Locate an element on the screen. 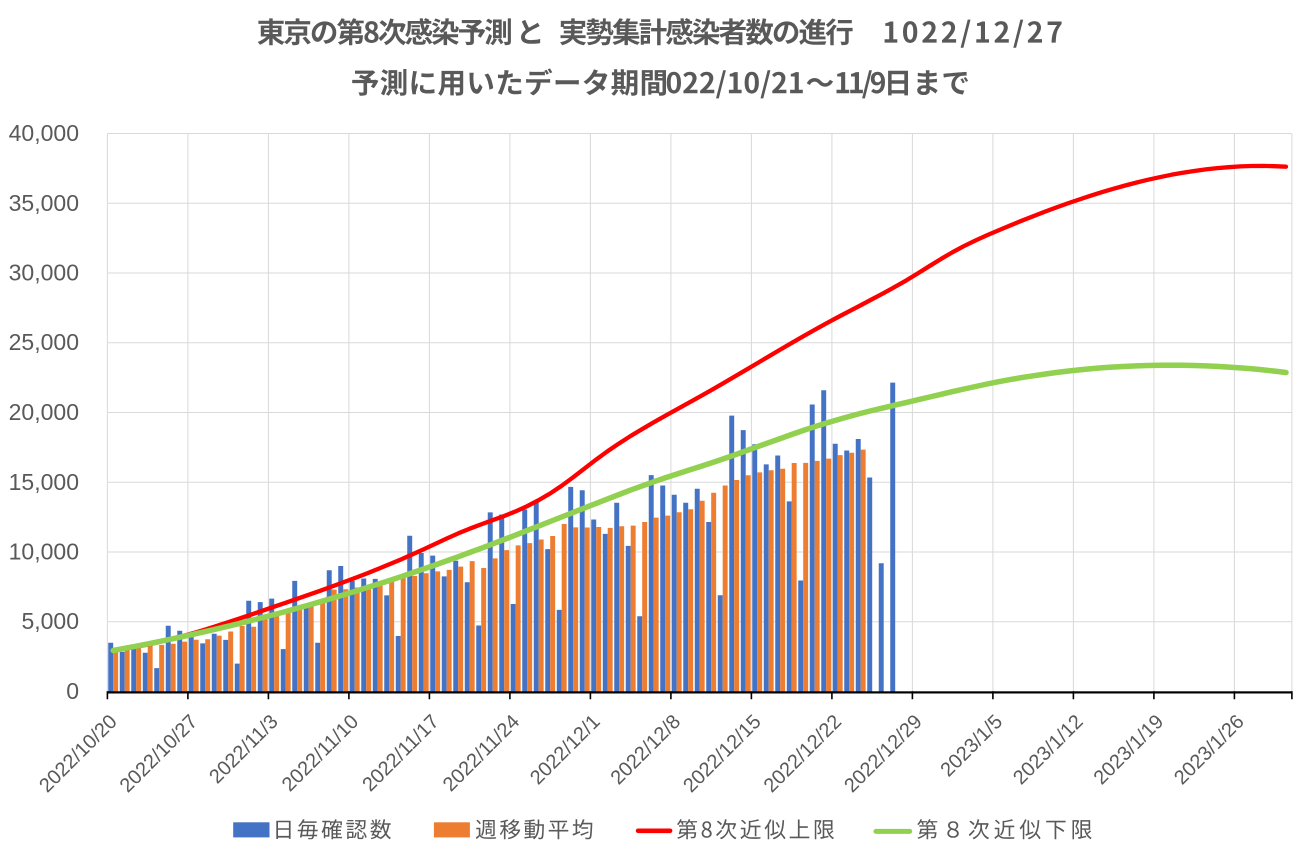  svg-text: 10,000 is located at coordinates (44, 552).